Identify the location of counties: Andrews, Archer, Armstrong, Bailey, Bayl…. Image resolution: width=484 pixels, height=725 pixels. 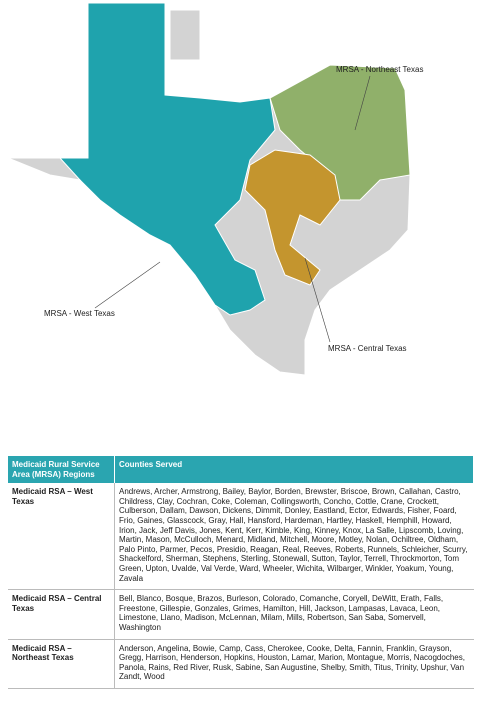
(294, 537).